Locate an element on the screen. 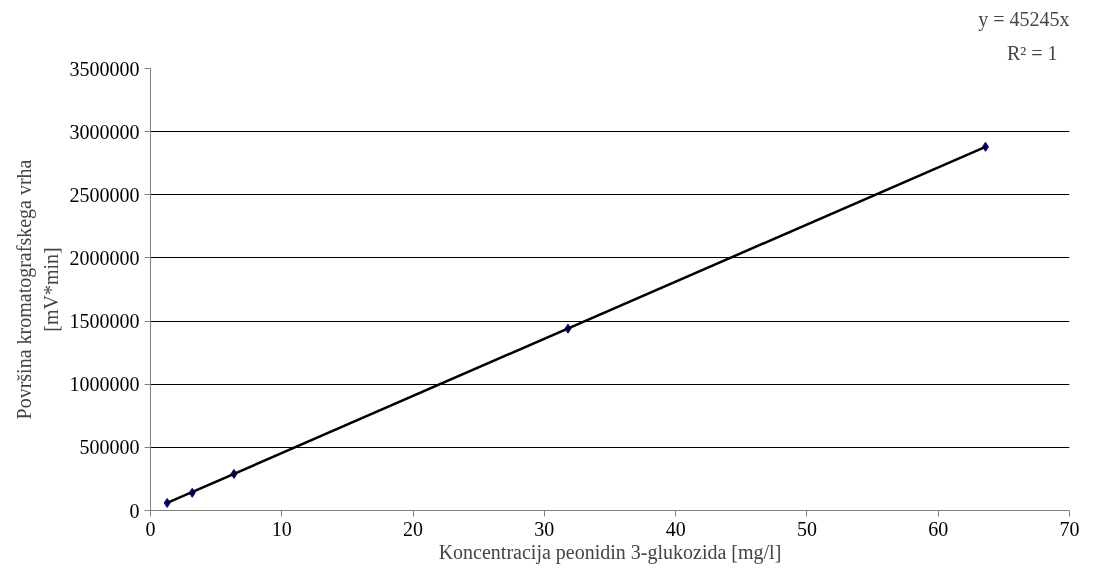 The image size is (1109, 580). y-tick-label: 3500000 is located at coordinates (104, 68).